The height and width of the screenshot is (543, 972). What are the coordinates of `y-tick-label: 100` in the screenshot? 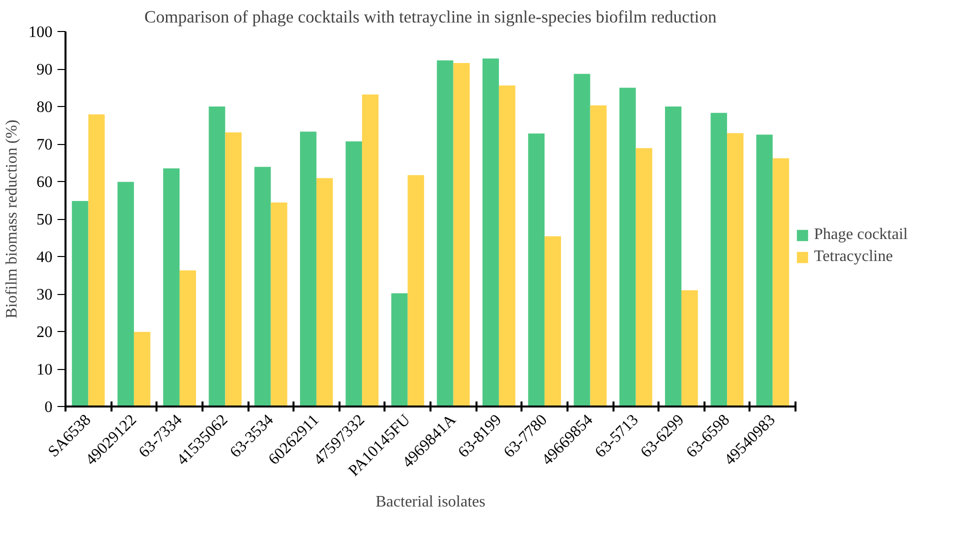 It's located at (40, 32).